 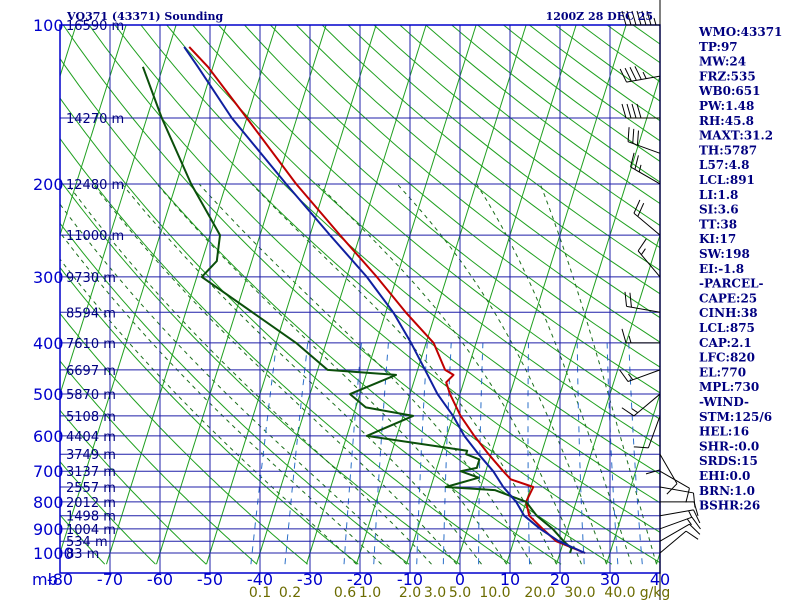 I want to click on height-label: 16590 m, so click(x=95, y=26).